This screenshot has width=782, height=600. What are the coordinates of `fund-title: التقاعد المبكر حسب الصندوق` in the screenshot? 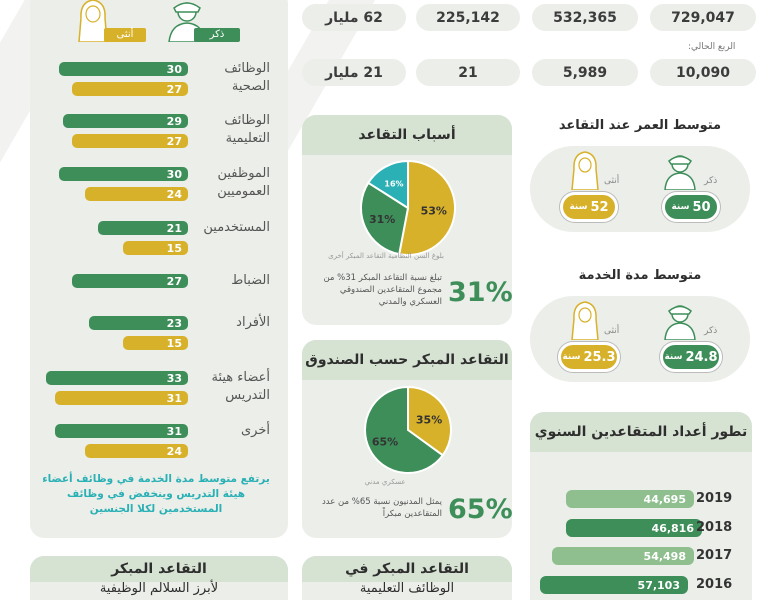 It's located at (407, 360).